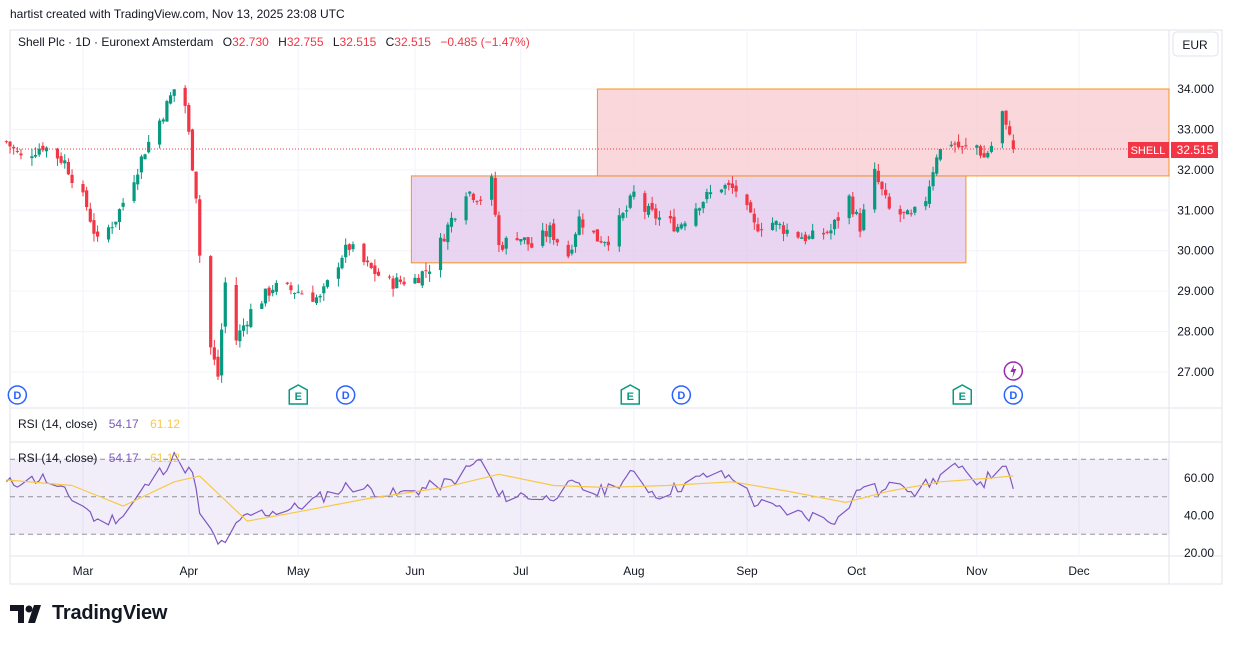 The width and height of the screenshot is (1233, 645). What do you see at coordinates (1199, 478) in the screenshot?
I see `rsi-tick-label: 60.00` at bounding box center [1199, 478].